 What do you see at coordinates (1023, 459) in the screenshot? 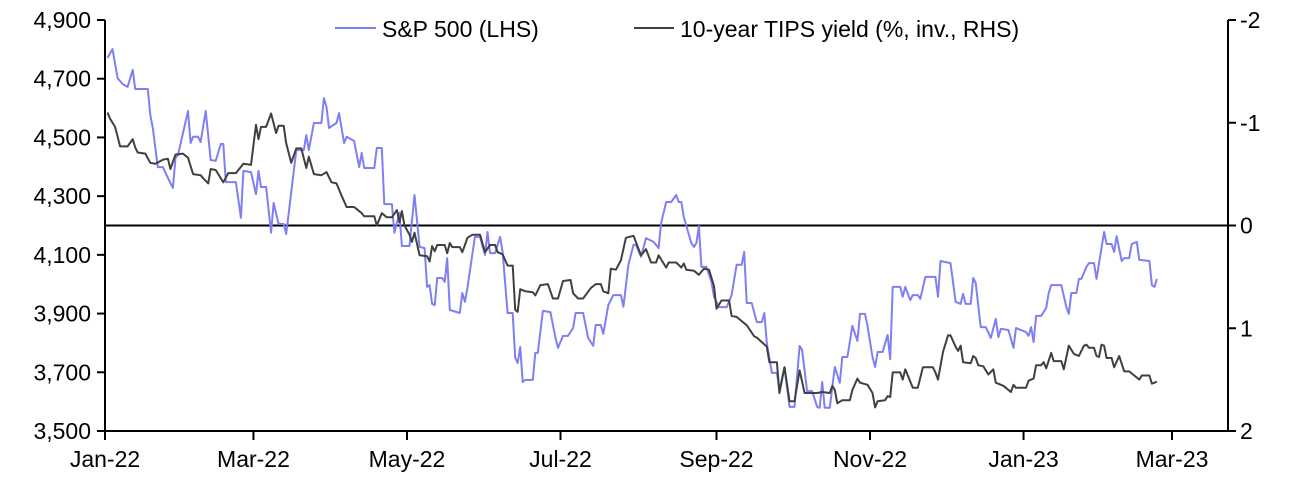
I see `x-axis-tick-label: Jan-23` at bounding box center [1023, 459].